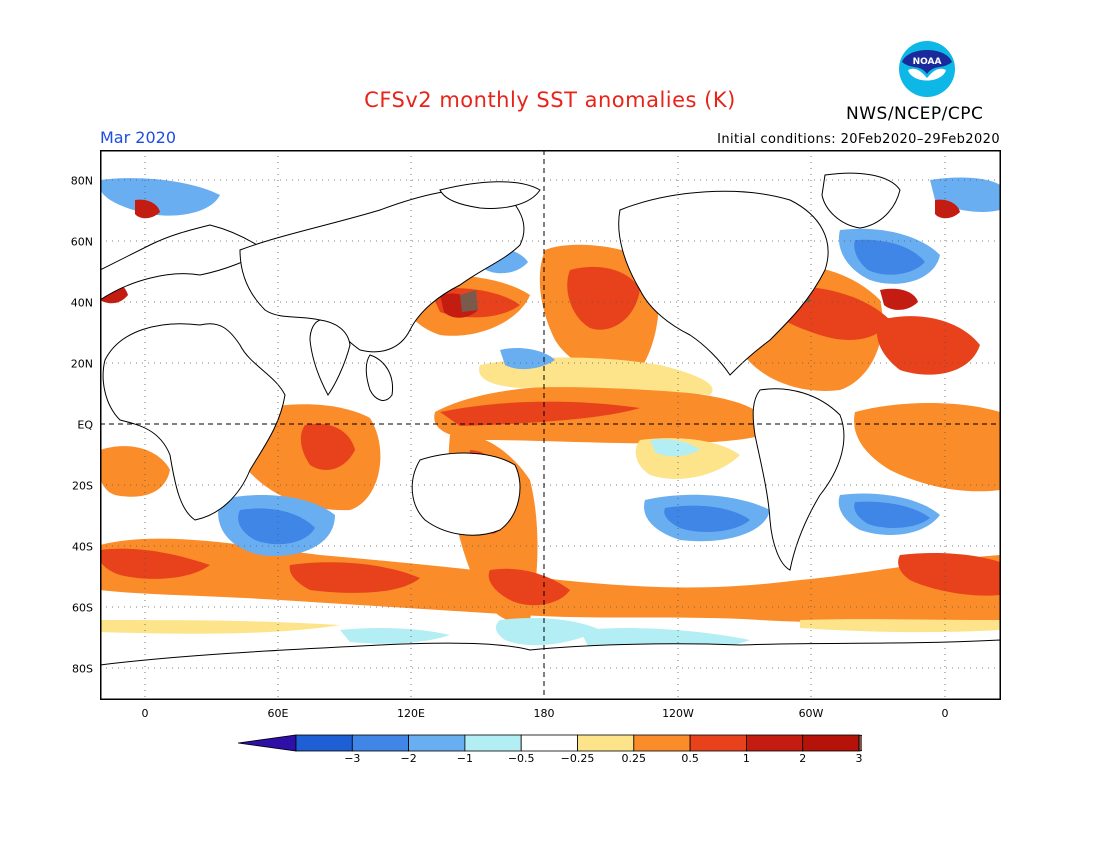  Describe the element at coordinates (411, 713) in the screenshot. I see `lon-label: 120E` at that location.